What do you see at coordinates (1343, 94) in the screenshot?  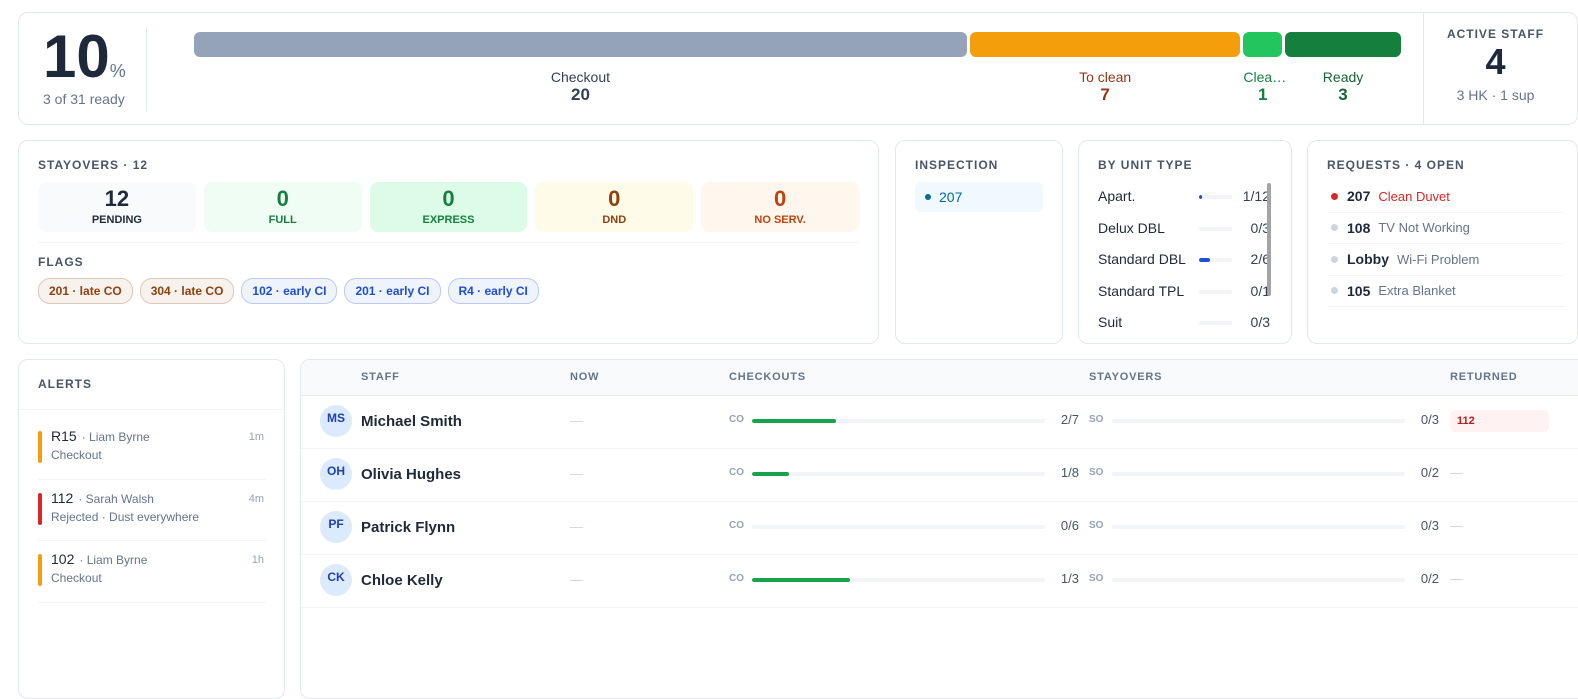 I see `status-count: 3` at bounding box center [1343, 94].